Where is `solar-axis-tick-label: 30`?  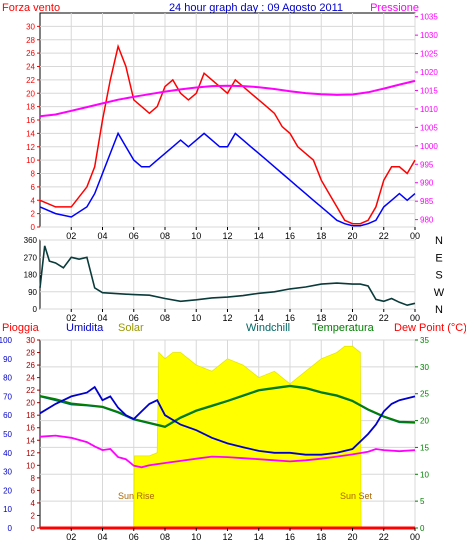 solar-axis-tick-label: 30 is located at coordinates (30, 340).